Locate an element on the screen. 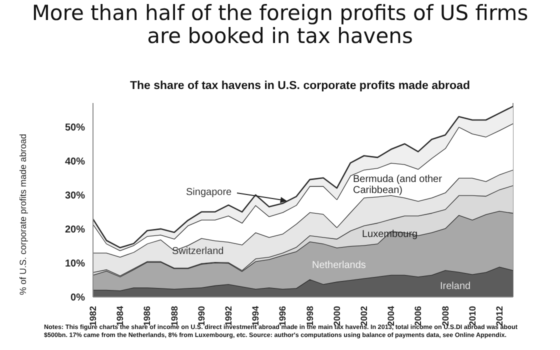 Image resolution: width=560 pixels, height=350 pixels. x-tick-label: 1988 is located at coordinates (174, 316).